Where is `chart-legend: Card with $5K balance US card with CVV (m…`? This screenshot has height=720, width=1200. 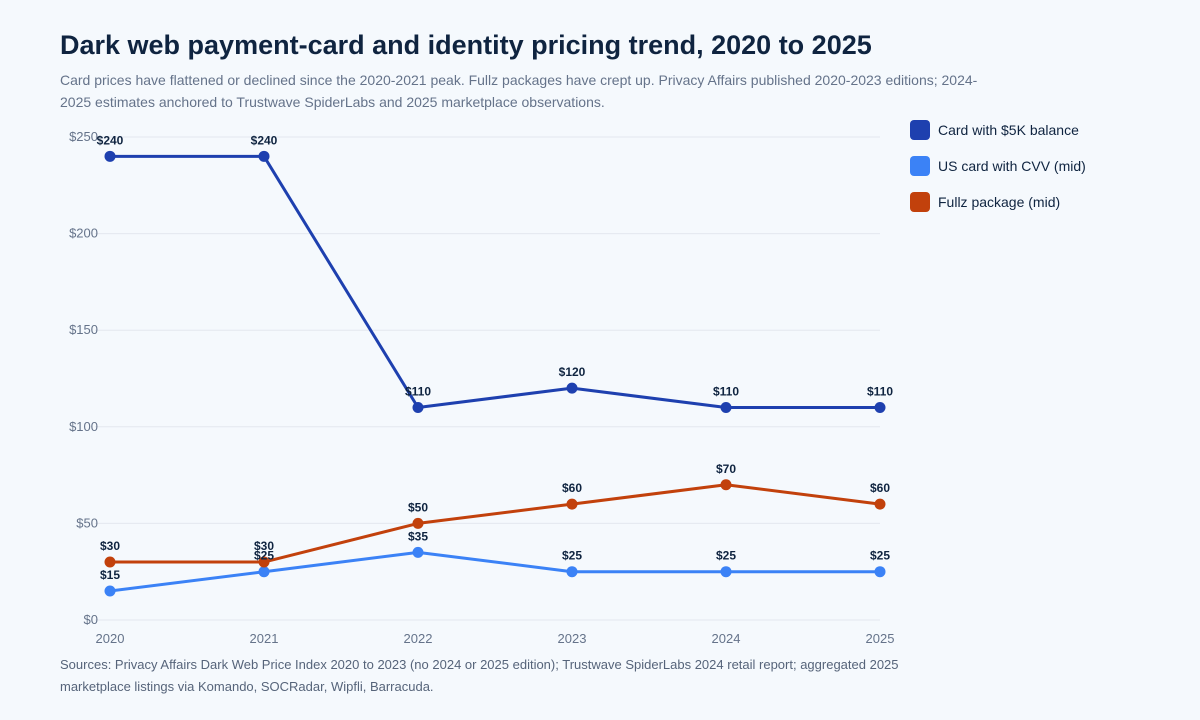
chart-legend: Card with $5K balance US card with CVV (m… is located at coordinates (1050, 172).